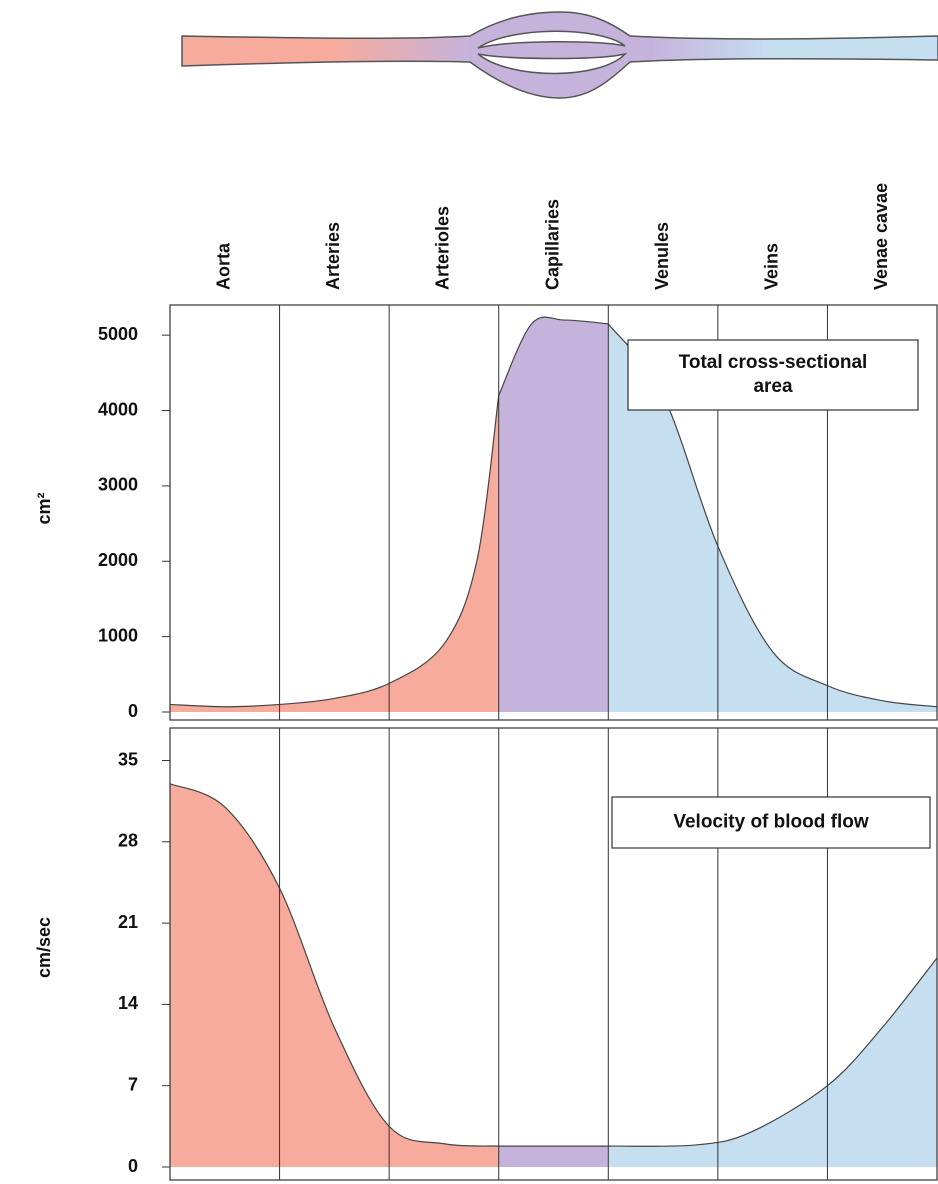  I want to click on category-label: Venae cavae, so click(881, 236).